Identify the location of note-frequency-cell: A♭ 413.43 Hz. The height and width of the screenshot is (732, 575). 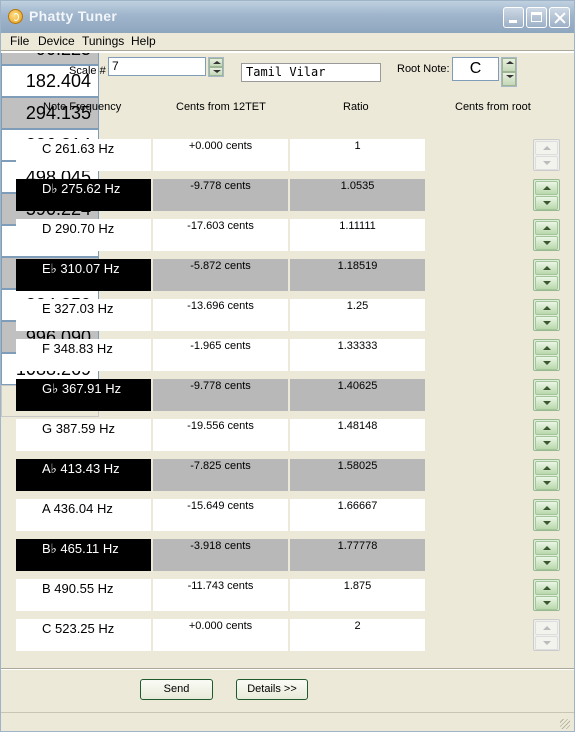
(83, 475).